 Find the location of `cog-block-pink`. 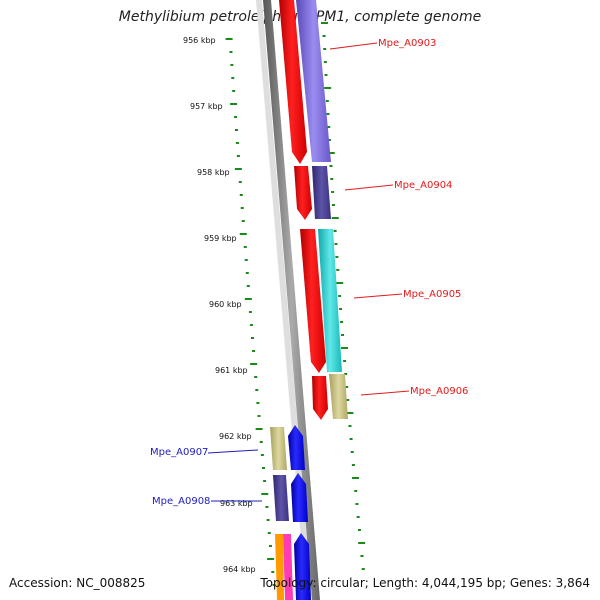

cog-block-pink is located at coordinates (288, 567).